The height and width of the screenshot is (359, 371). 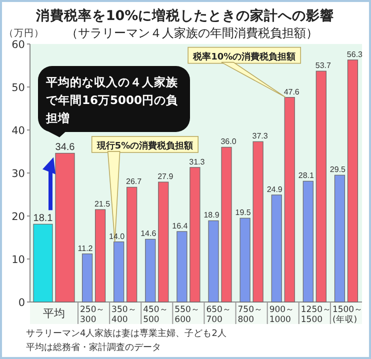 What do you see at coordinates (18, 217) in the screenshot?
I see `y-tick-label: 20` at bounding box center [18, 217].